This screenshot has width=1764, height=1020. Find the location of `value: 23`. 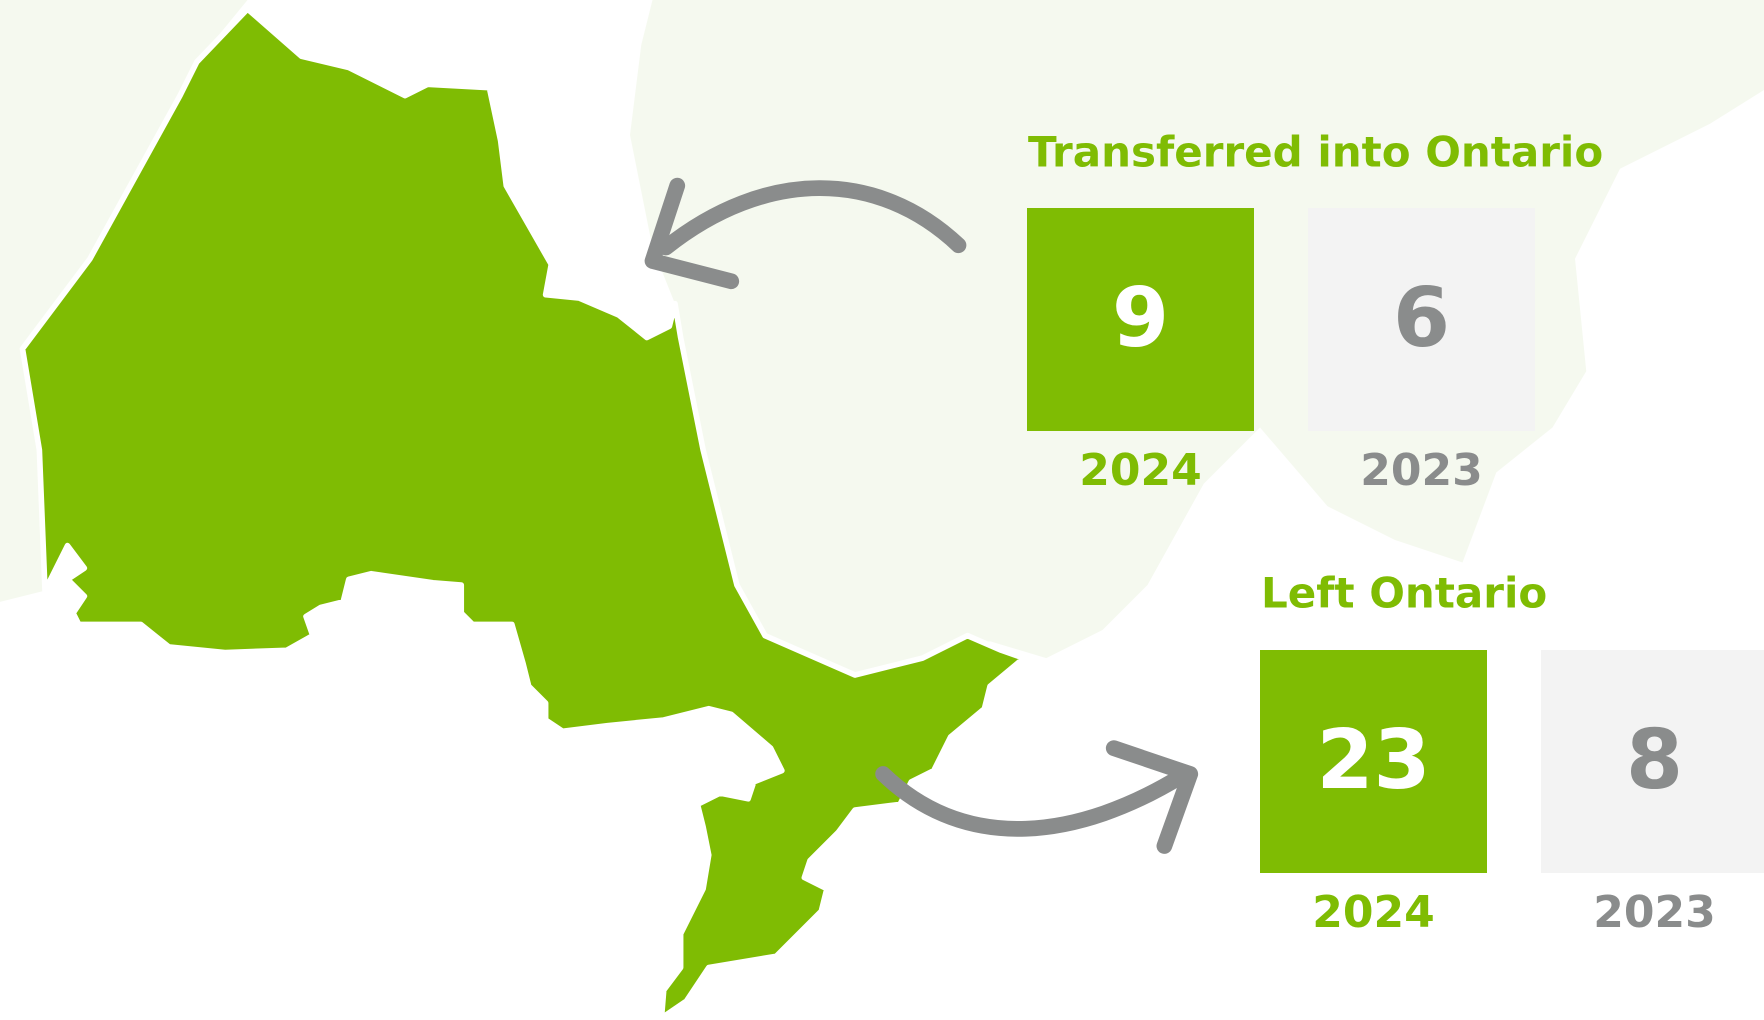

value: 23 is located at coordinates (1373, 760).